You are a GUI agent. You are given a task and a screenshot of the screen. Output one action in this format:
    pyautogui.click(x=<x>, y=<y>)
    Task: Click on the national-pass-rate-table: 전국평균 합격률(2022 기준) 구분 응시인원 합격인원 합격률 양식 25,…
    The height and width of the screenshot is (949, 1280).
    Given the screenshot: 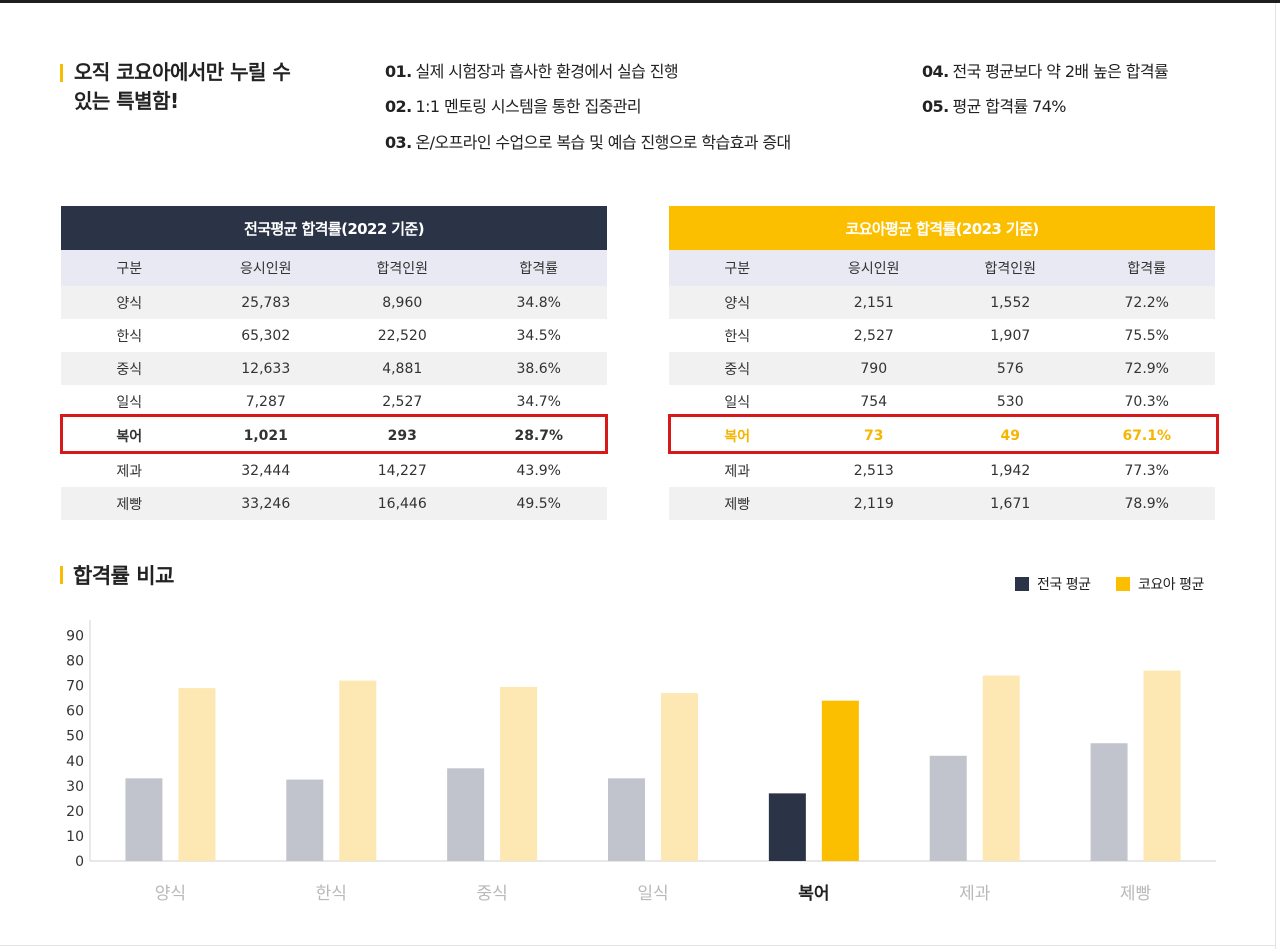 What is the action you would take?
    pyautogui.click(x=334, y=363)
    